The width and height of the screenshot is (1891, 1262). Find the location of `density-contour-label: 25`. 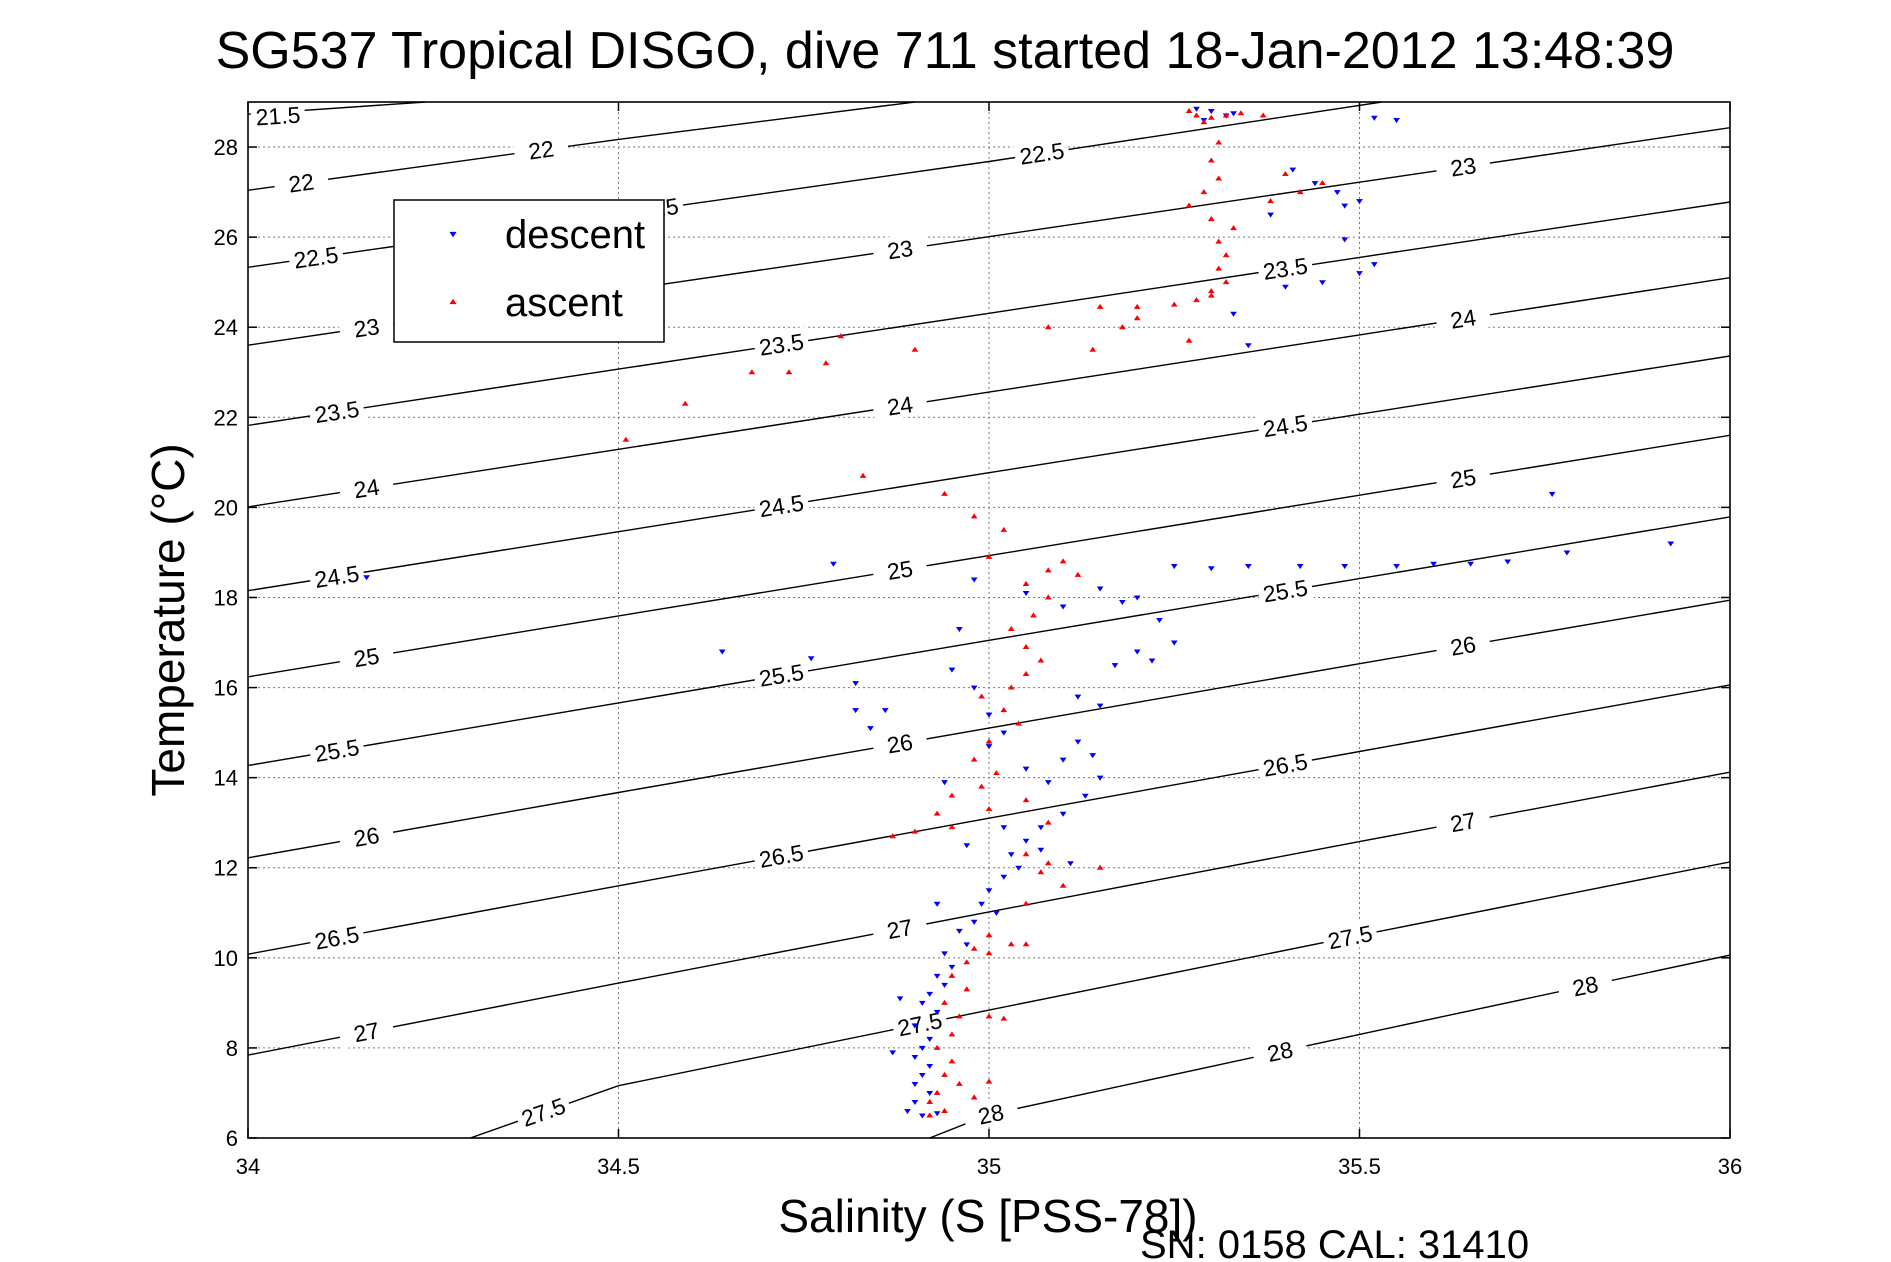

density-contour-label: 25 is located at coordinates (366, 657).